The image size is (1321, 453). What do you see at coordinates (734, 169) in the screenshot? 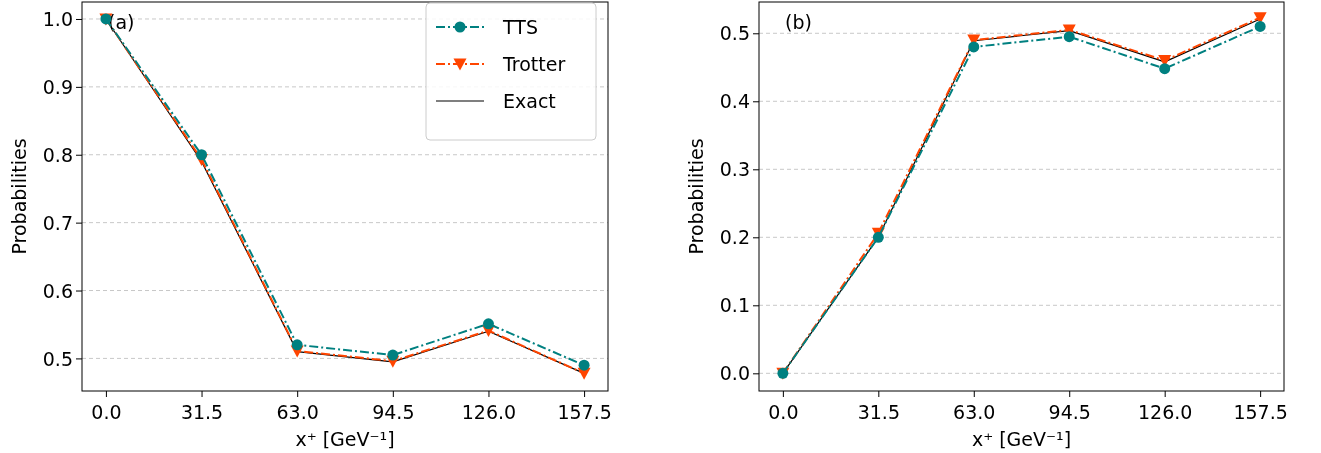
I see `y-tick-label: 0.3` at bounding box center [734, 169].